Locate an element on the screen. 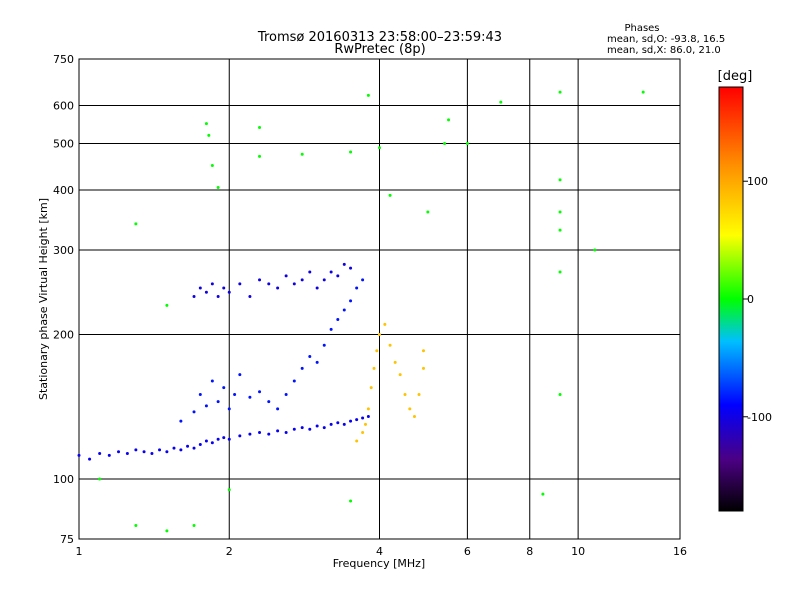 The image size is (800, 604). y-tick-label: 500 is located at coordinates (63, 144).